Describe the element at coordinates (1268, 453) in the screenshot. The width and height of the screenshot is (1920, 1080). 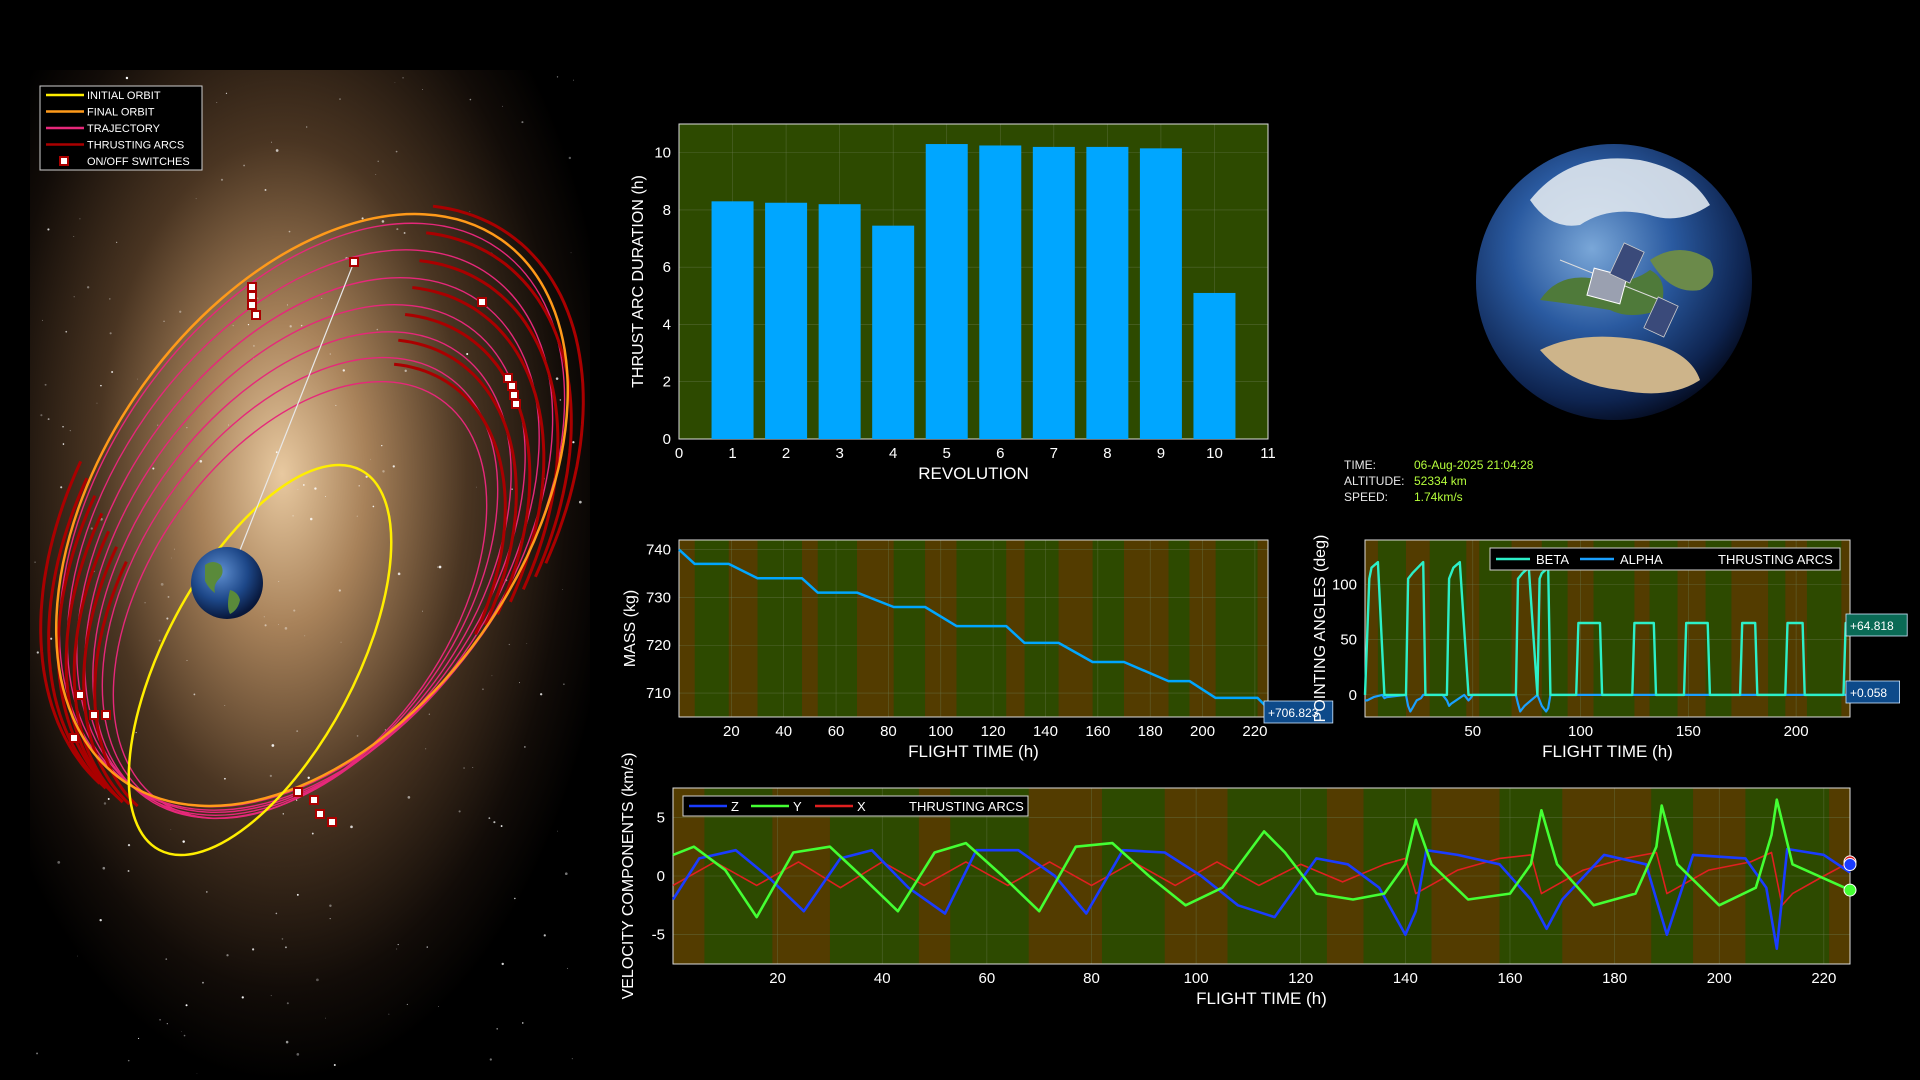
I see `x-tick-label: 11` at that location.